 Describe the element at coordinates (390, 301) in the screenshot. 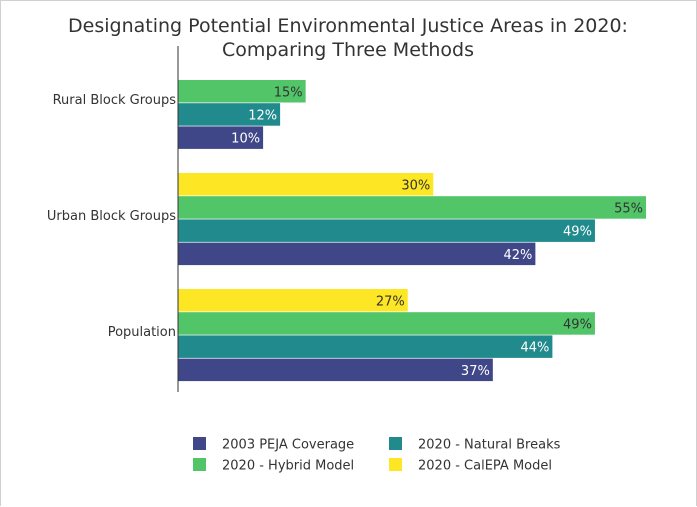

I see `bar-value-label-series3-cat2: 27%` at that location.